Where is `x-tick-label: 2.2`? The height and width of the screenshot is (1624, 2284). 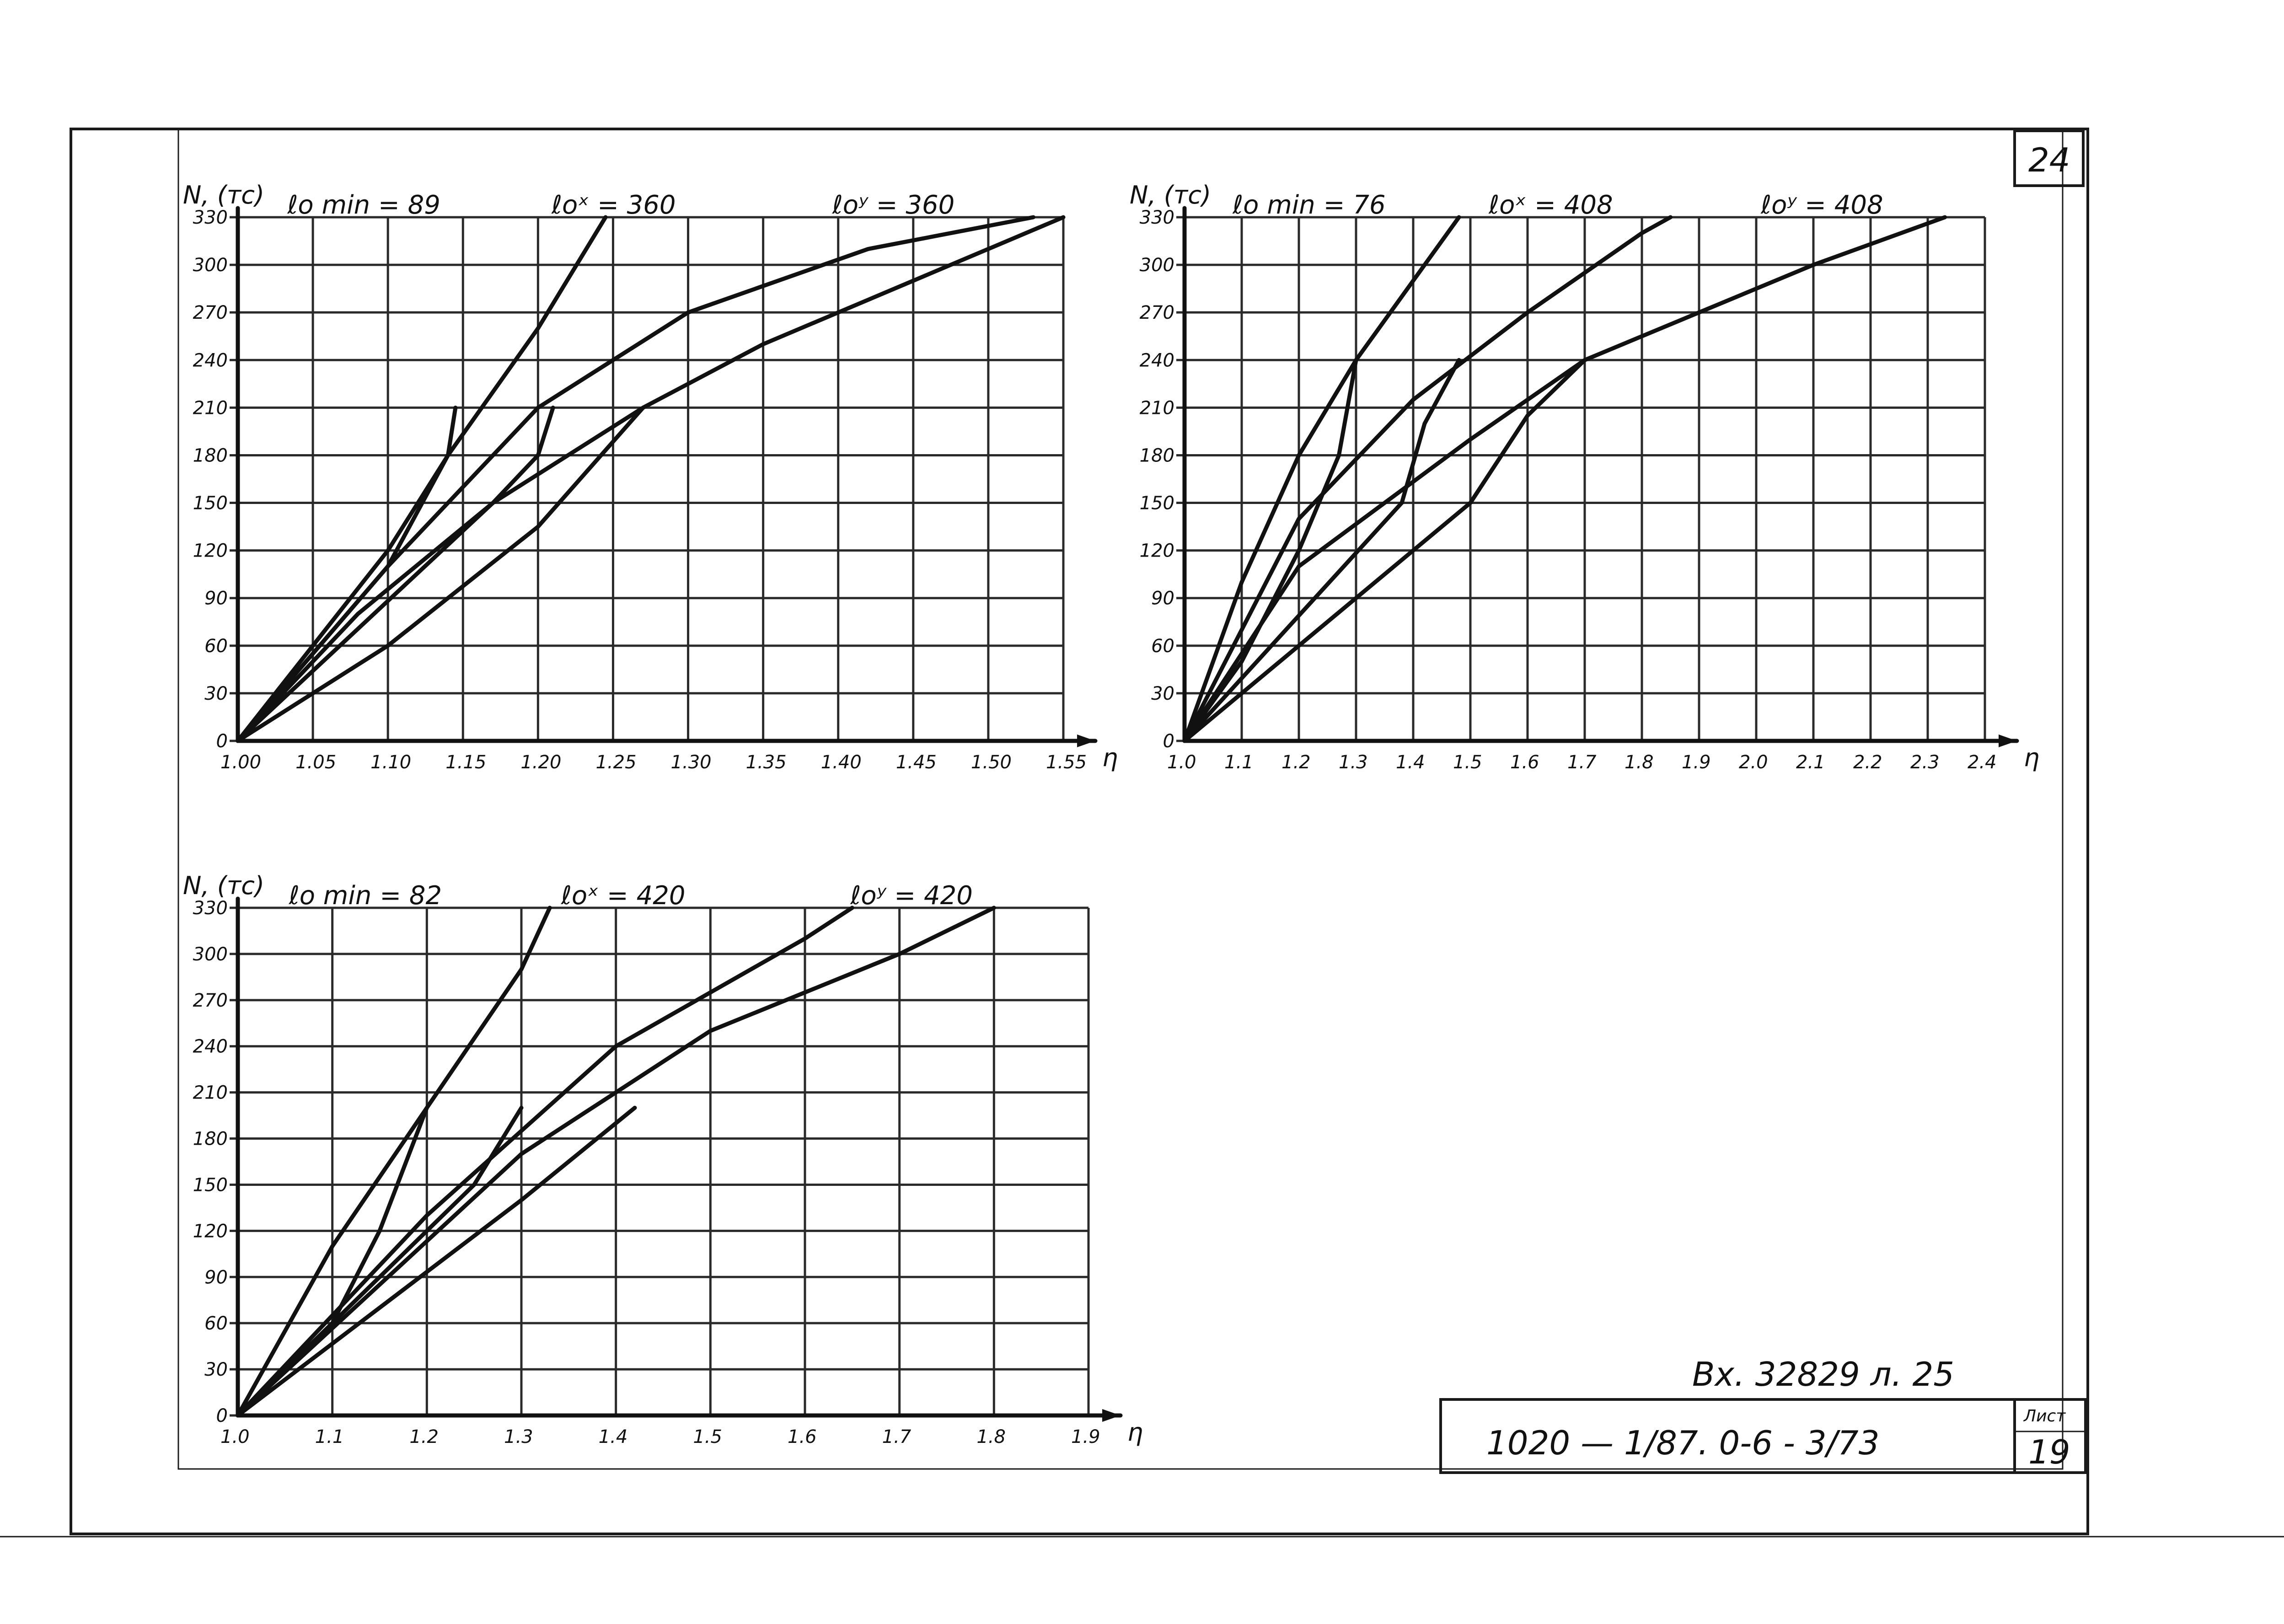 x-tick-label: 2.2 is located at coordinates (1867, 762).